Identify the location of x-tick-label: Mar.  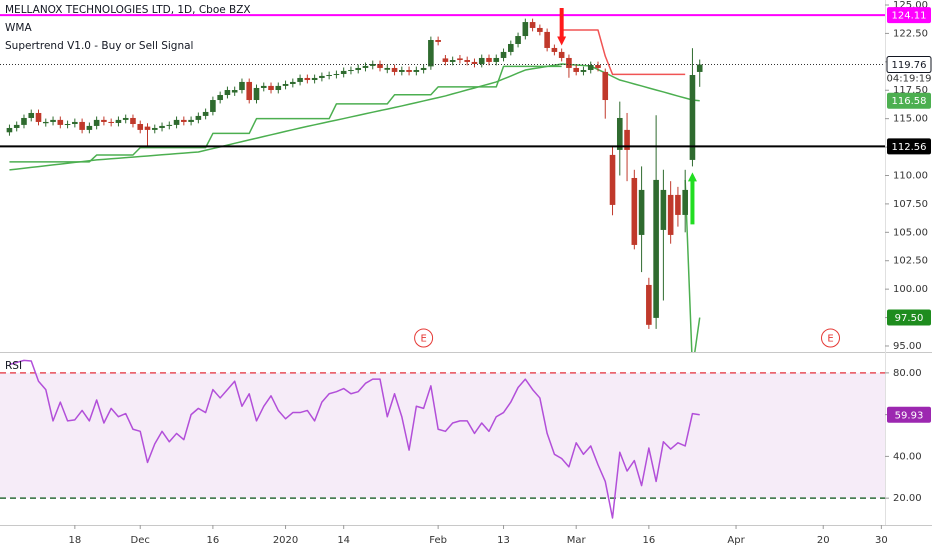
(577, 540).